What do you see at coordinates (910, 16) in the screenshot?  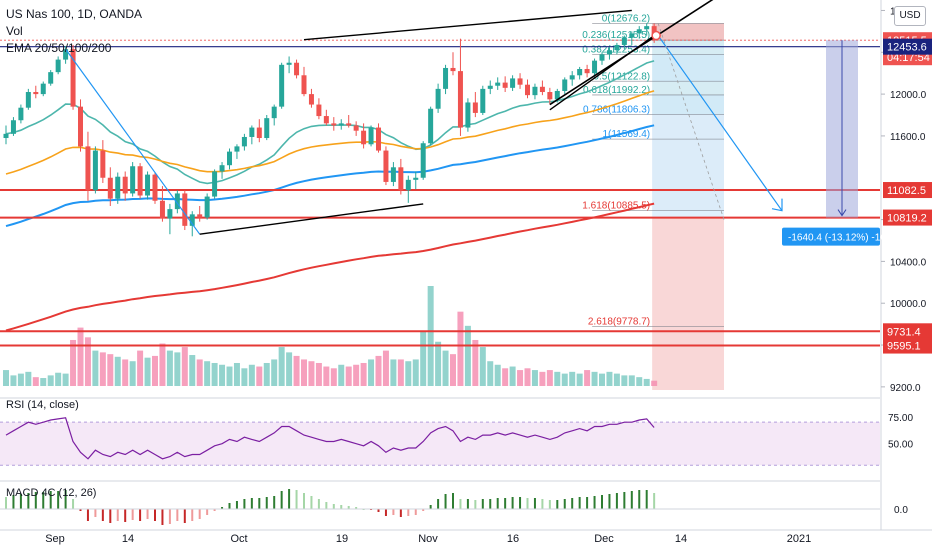 I see `currency-button: USD` at bounding box center [910, 16].